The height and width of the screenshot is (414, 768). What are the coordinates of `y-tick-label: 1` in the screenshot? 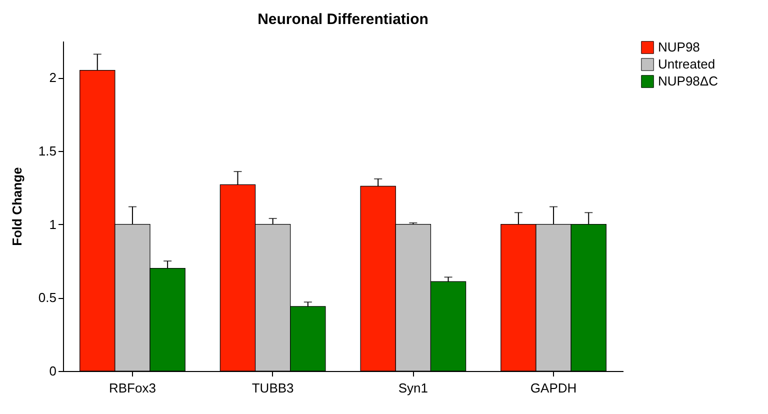 It's located at (52, 224).